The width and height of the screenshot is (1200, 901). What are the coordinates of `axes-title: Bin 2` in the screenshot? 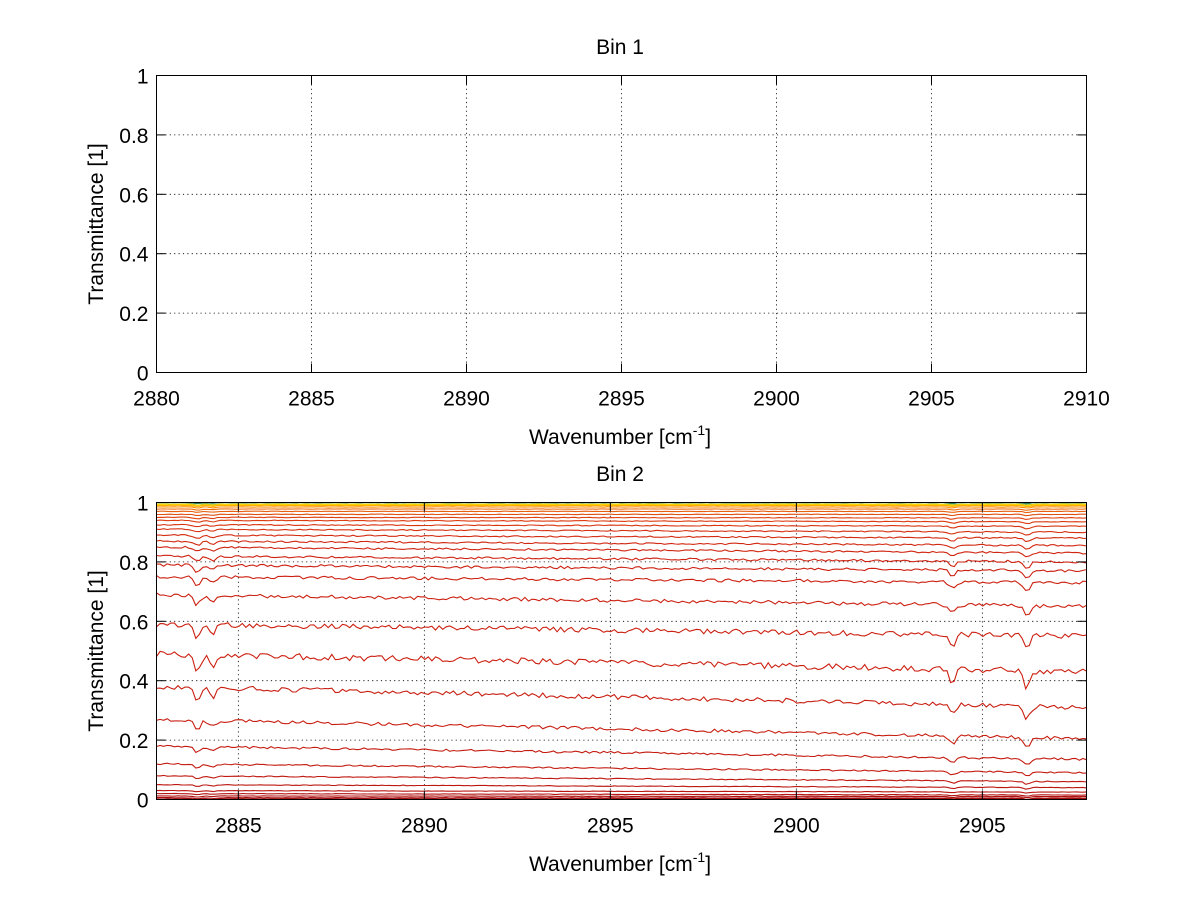 It's located at (620, 474).